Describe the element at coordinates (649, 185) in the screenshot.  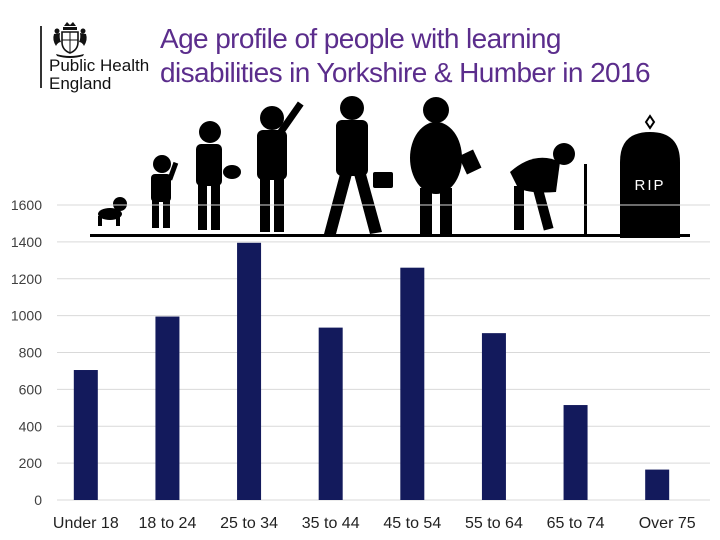
I see `tombstone-text: RIP` at that location.